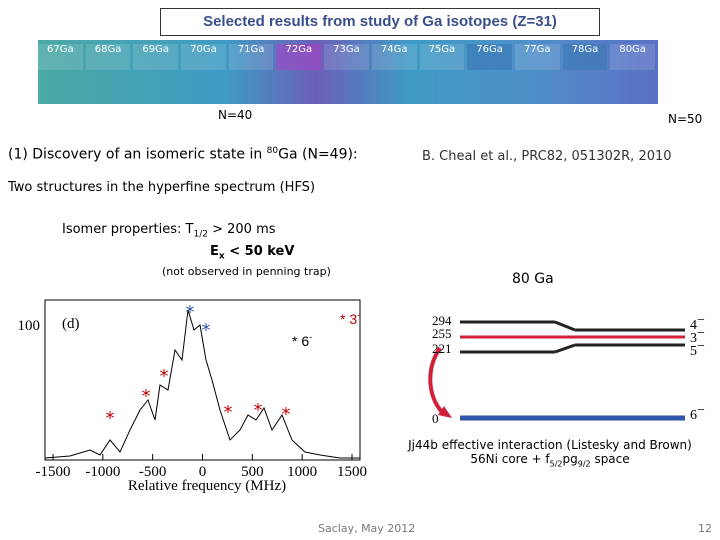 The width and height of the screenshot is (720, 540). Describe the element at coordinates (570, 459) in the screenshot. I see `text: pg` at that location.